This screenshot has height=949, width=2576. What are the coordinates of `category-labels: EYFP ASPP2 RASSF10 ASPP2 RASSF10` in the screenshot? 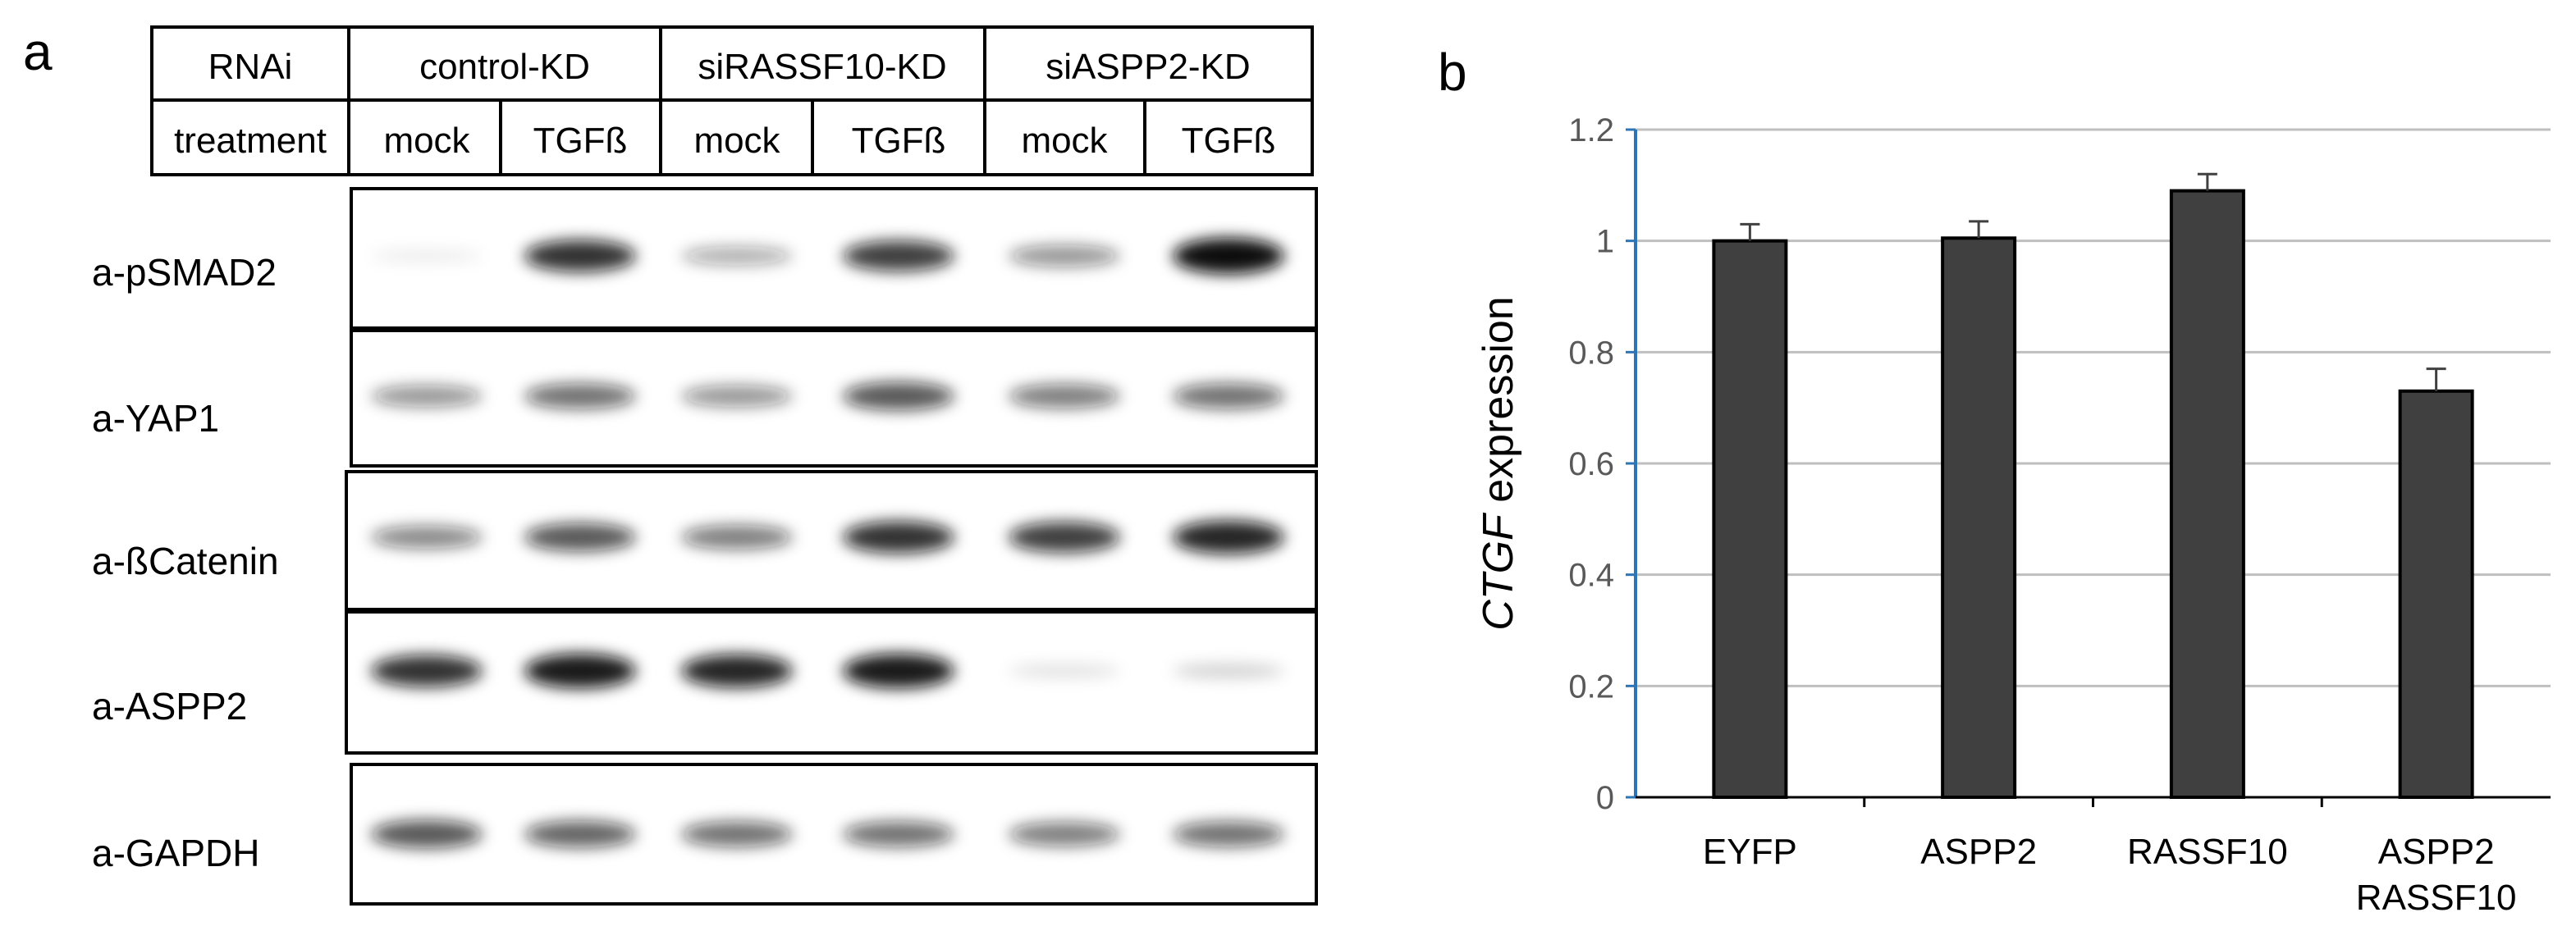 It's located at (2110, 857).